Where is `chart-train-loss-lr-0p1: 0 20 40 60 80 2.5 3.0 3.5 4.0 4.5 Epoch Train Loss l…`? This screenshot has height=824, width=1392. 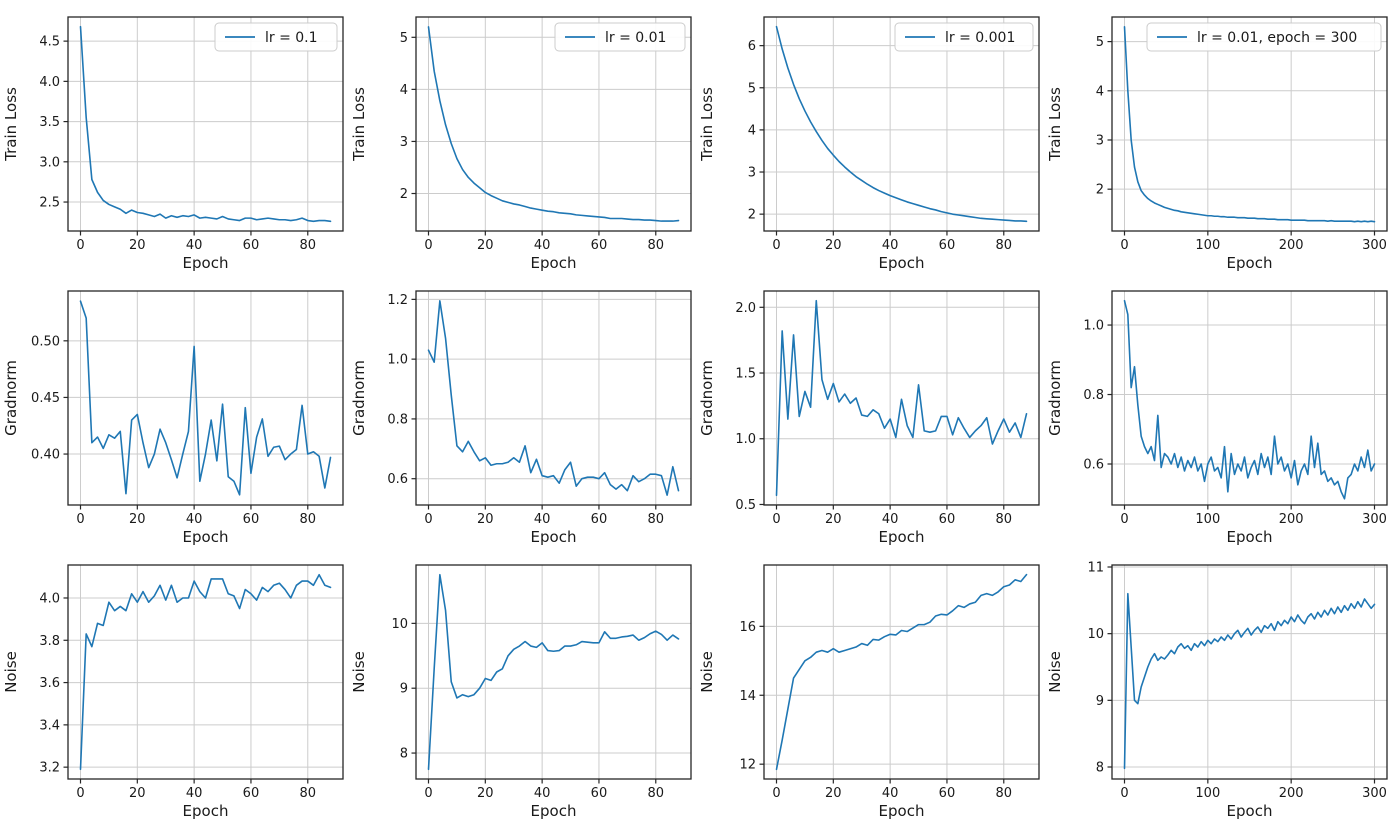
chart-train-loss-lr-0p1: 0 20 40 60 80 2.5 3.0 3.5 4.0 4.5 Epoch Train Loss l… is located at coordinates (174, 138).